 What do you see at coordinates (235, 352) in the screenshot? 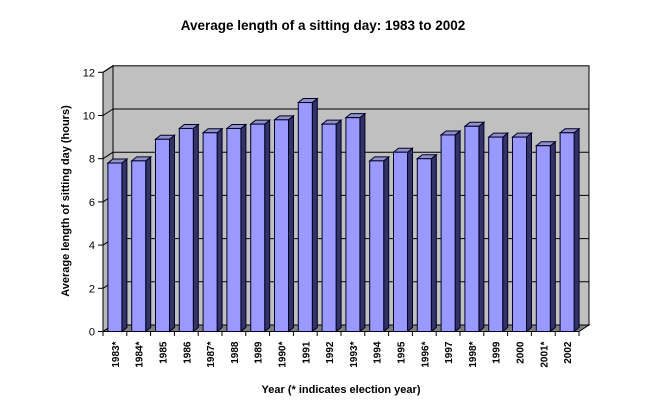
I see `x-category-label-1988: 1988` at bounding box center [235, 352].